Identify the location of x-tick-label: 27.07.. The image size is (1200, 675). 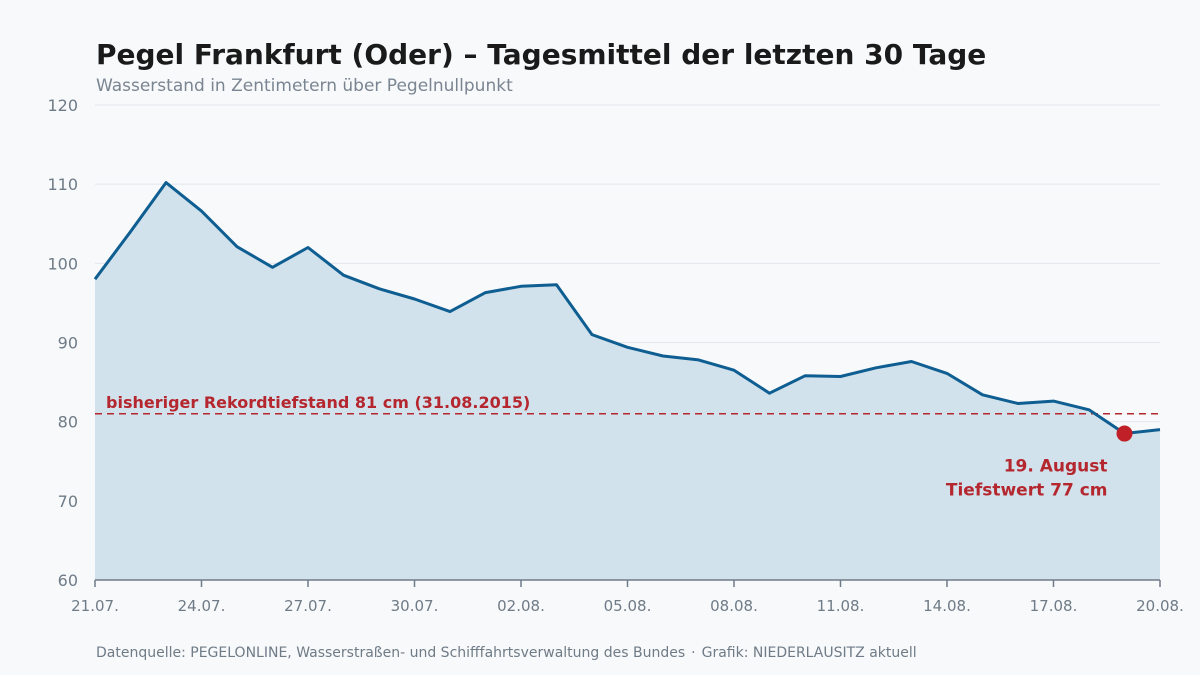
(308, 606).